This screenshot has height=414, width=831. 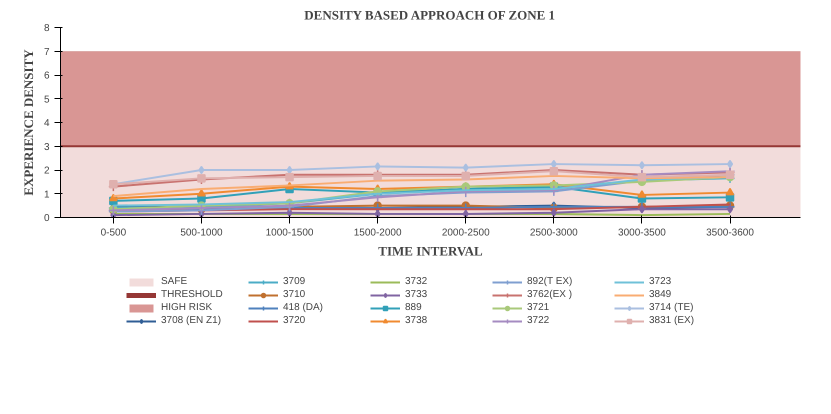 I want to click on legend-label: 3732, so click(x=416, y=281).